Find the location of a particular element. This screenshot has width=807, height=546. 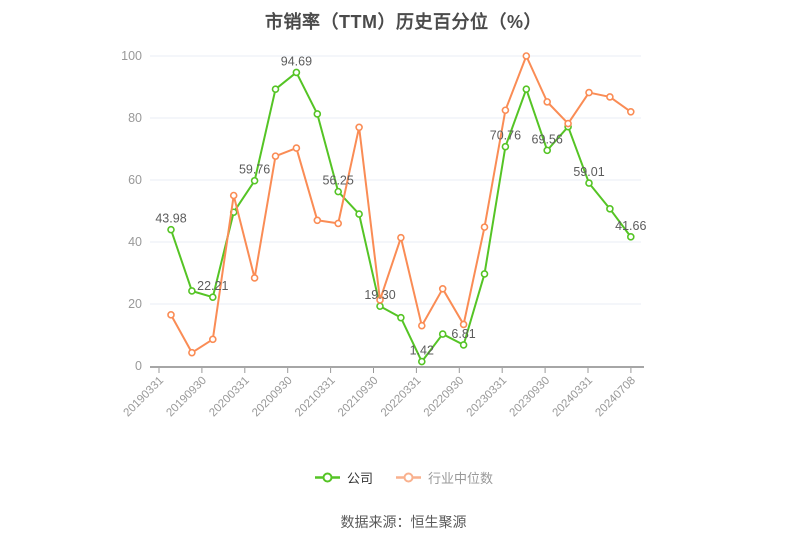

data-point-label: 59.01 is located at coordinates (588, 172).